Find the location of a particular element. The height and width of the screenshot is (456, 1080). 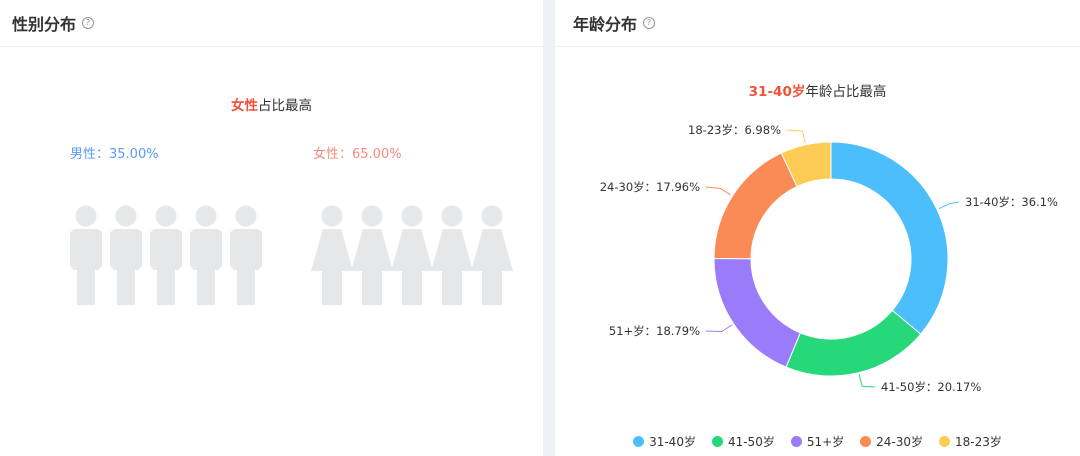

legend-label: 51+岁 is located at coordinates (825, 442).